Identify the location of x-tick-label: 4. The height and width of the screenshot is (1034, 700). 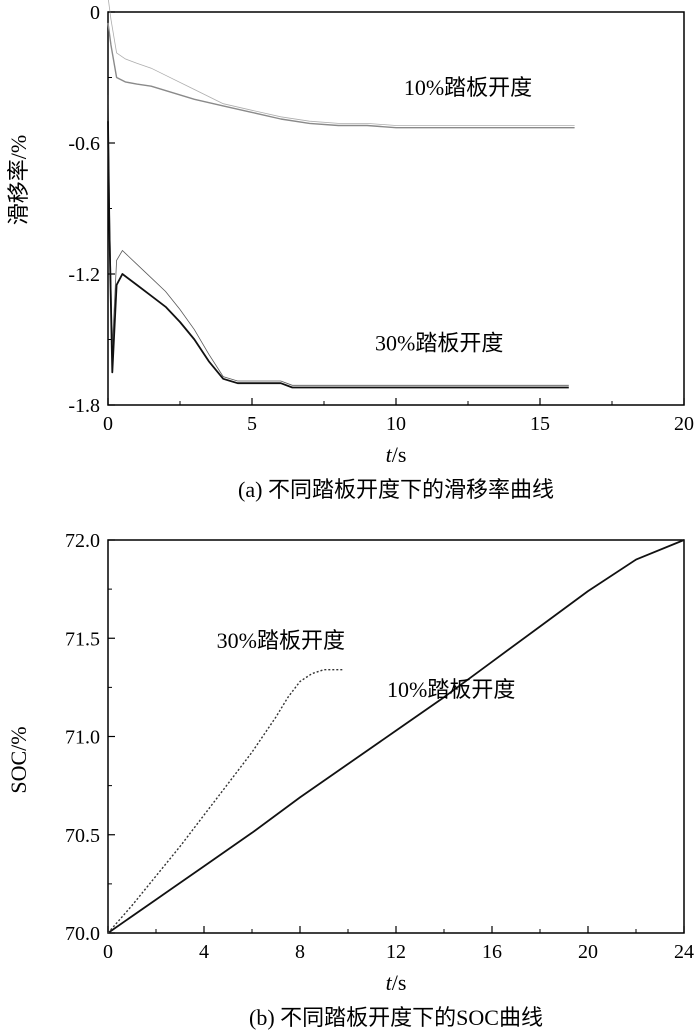
(204, 952).